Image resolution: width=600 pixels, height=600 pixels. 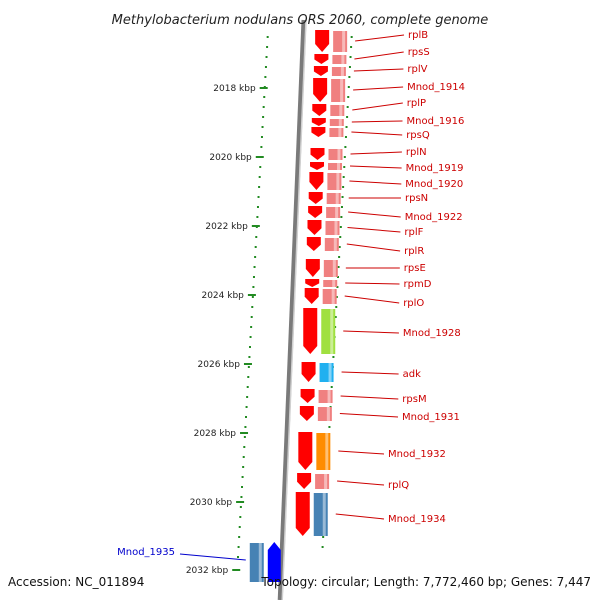 I want to click on cds-bar-mnod_1932, so click(x=323, y=451).